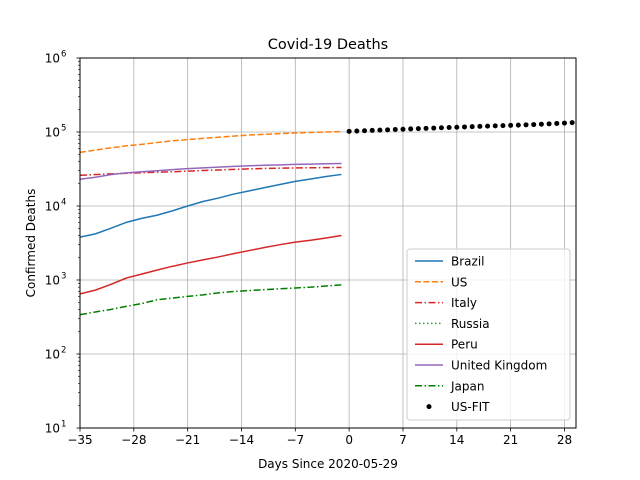  Describe the element at coordinates (63, 129) in the screenshot. I see `y-tick-exponent: 5` at that location.